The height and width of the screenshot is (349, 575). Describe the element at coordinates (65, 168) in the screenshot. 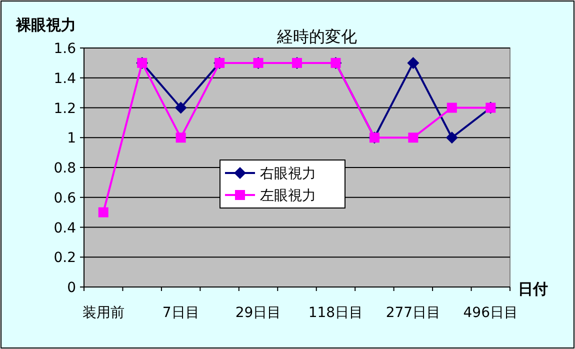

I see `y-tick-label: 0.8` at that location.